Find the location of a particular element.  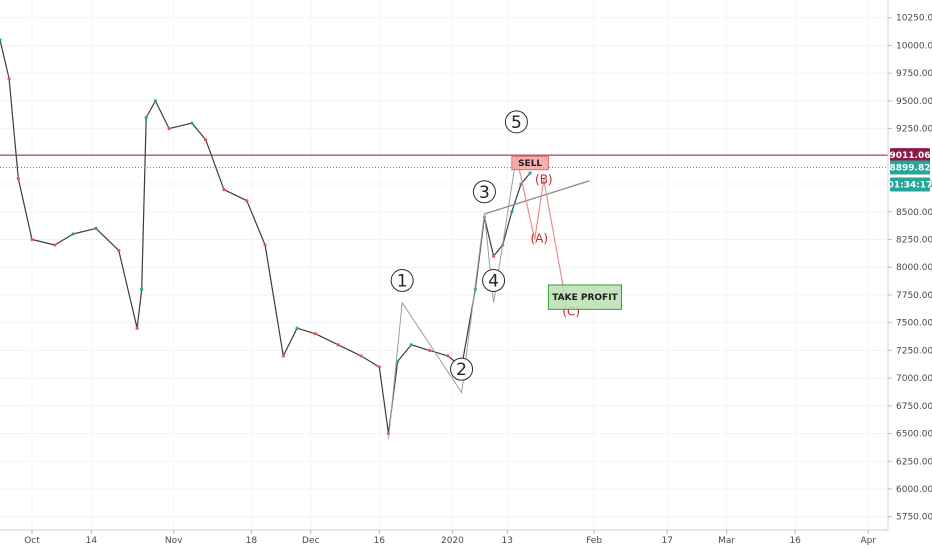

wave-label-4: 4 is located at coordinates (493, 281).